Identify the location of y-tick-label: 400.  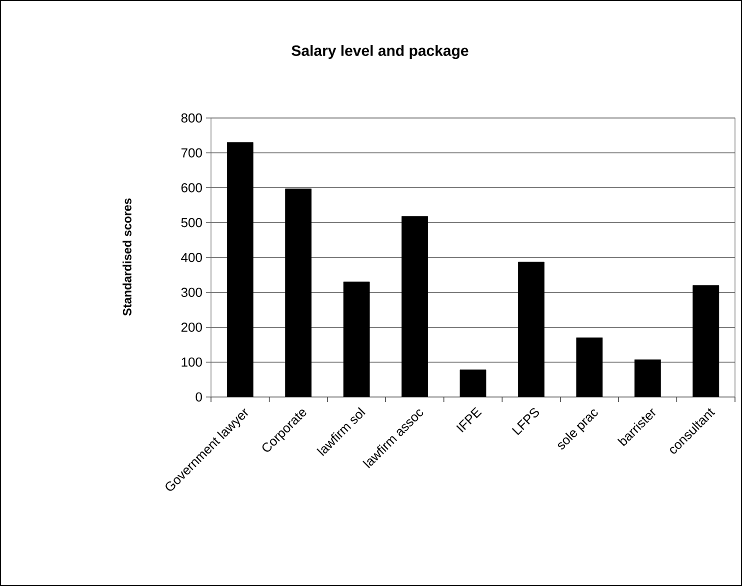
(191, 257).